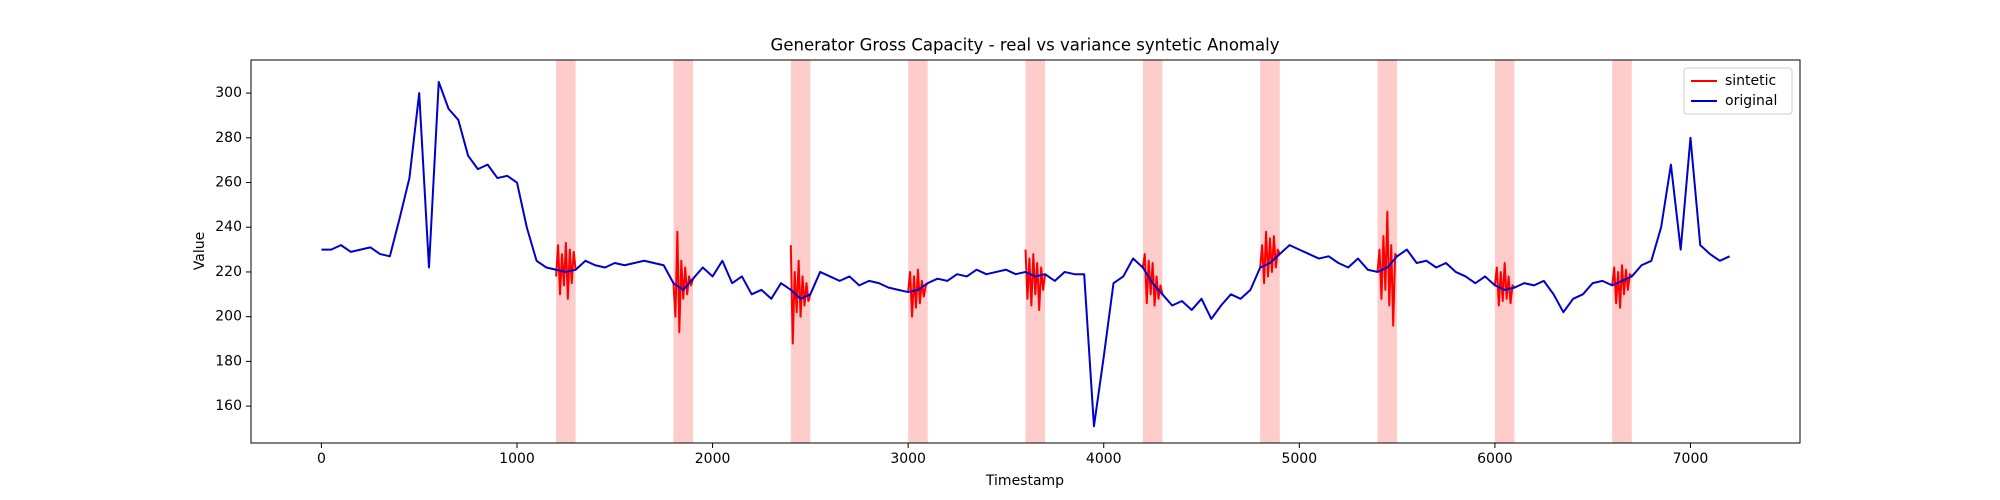 Image resolution: width=2000 pixels, height=500 pixels. Describe the element at coordinates (1750, 81) in the screenshot. I see `legend-label: sintetic` at that location.